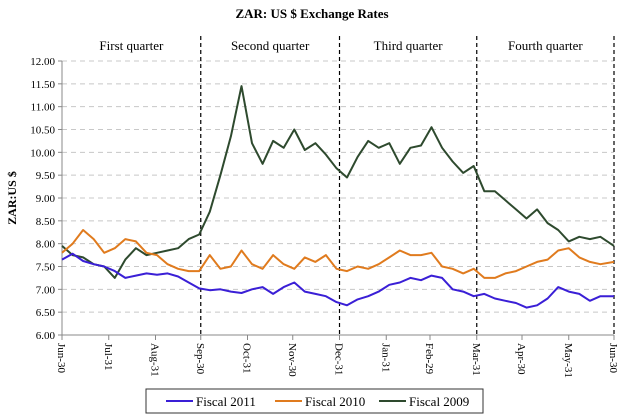 This screenshot has height=419, width=624. I want to click on y-tick-label: 6.50, so click(46, 313).